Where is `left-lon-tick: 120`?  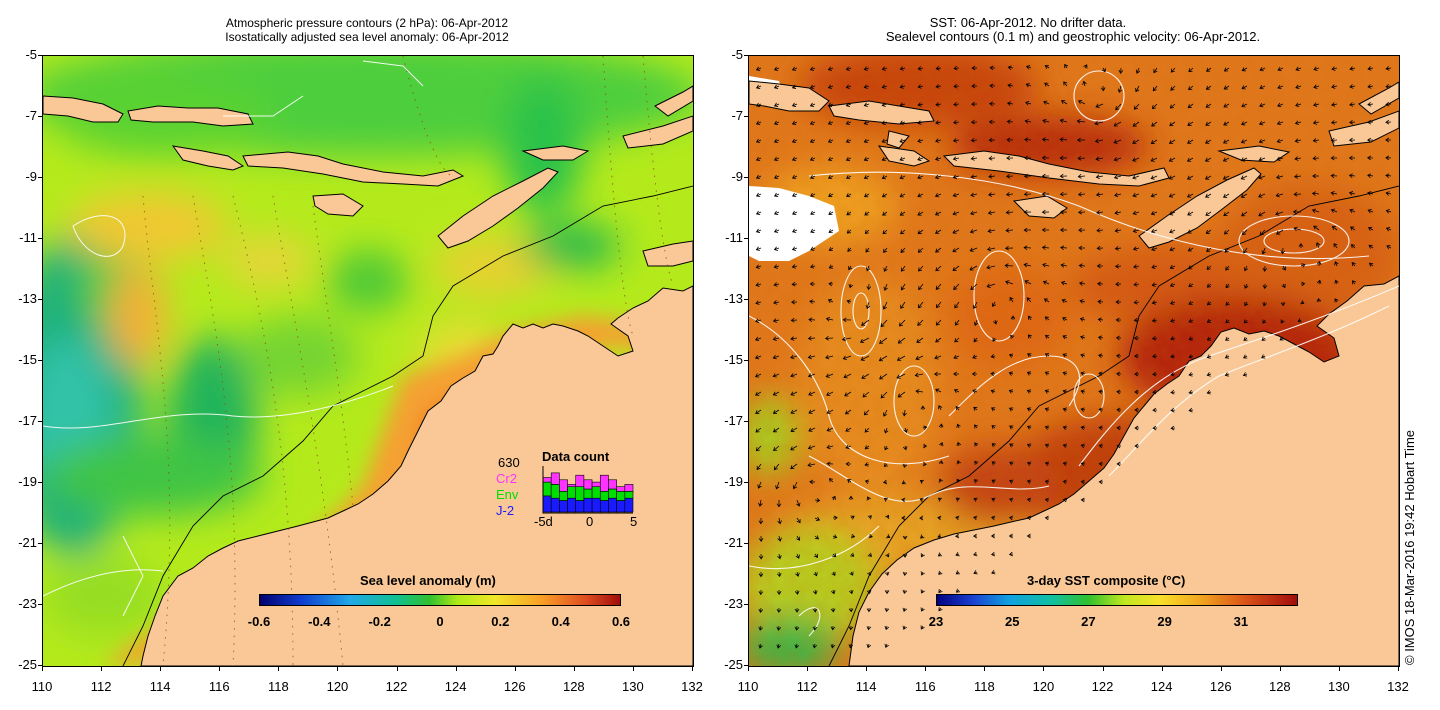 left-lon-tick: 120 is located at coordinates (337, 686).